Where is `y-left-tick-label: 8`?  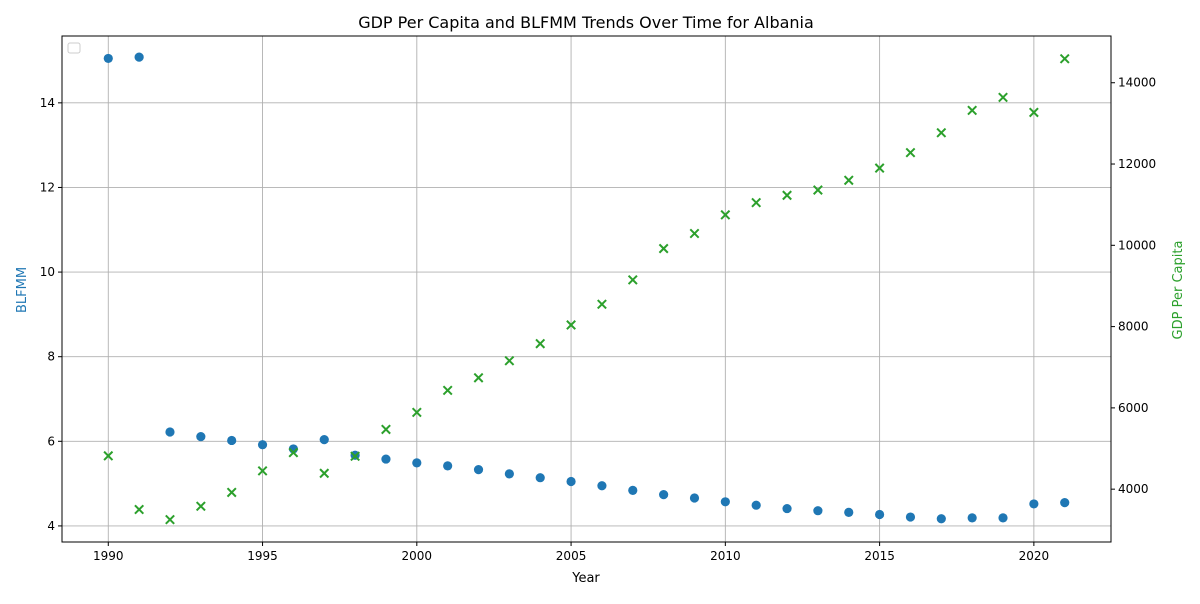
y-left-tick-label: 8 is located at coordinates (51, 357).